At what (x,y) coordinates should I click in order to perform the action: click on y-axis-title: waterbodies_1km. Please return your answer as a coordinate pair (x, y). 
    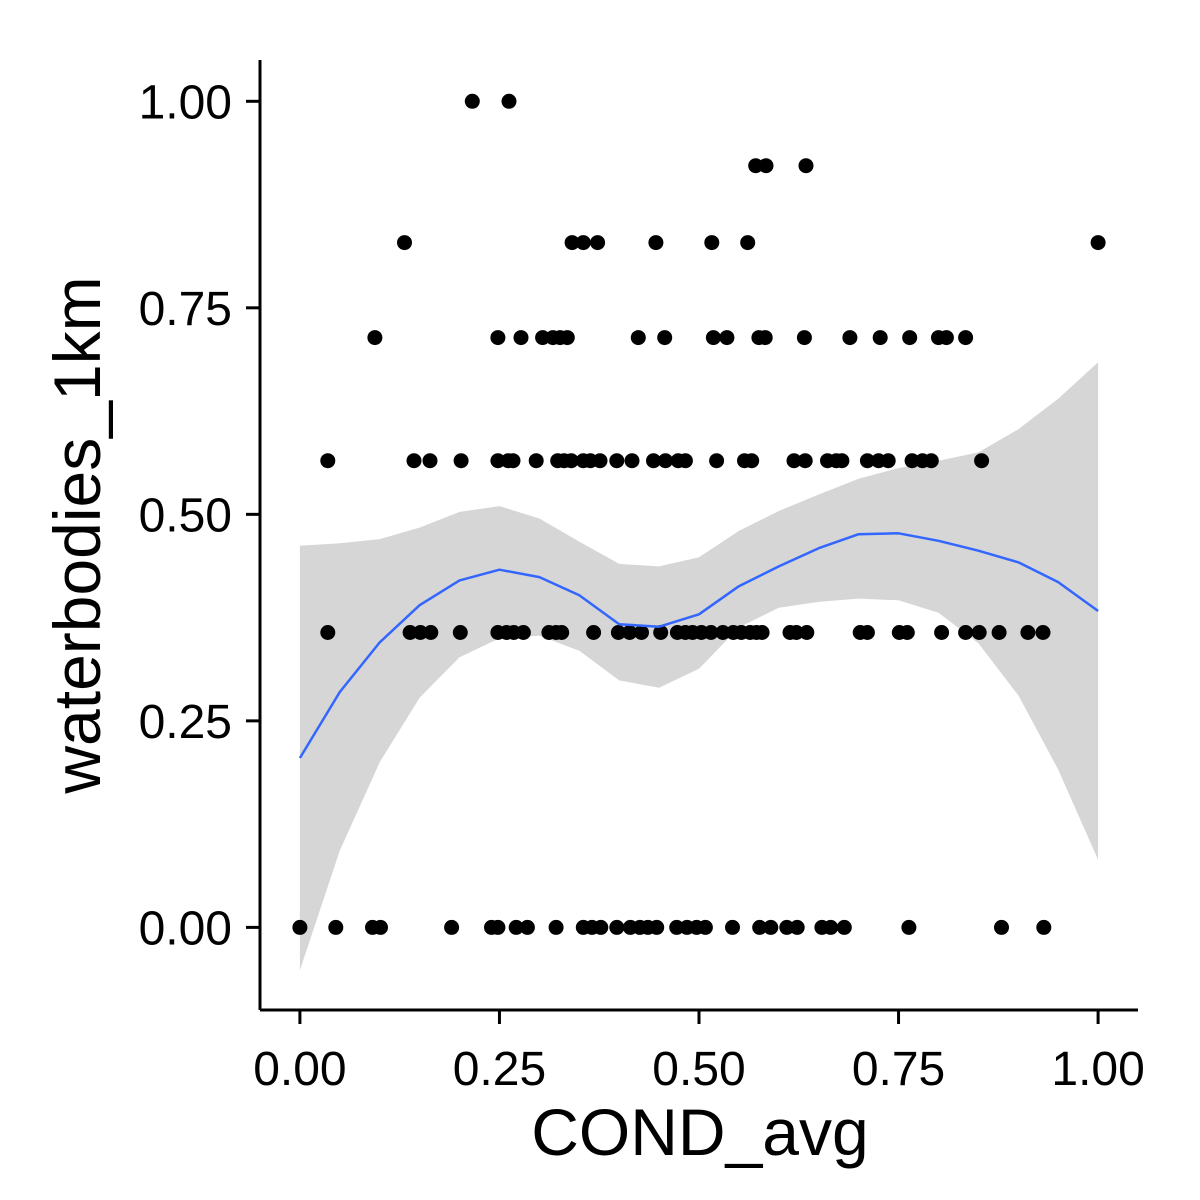
    Looking at the image, I should click on (77, 535).